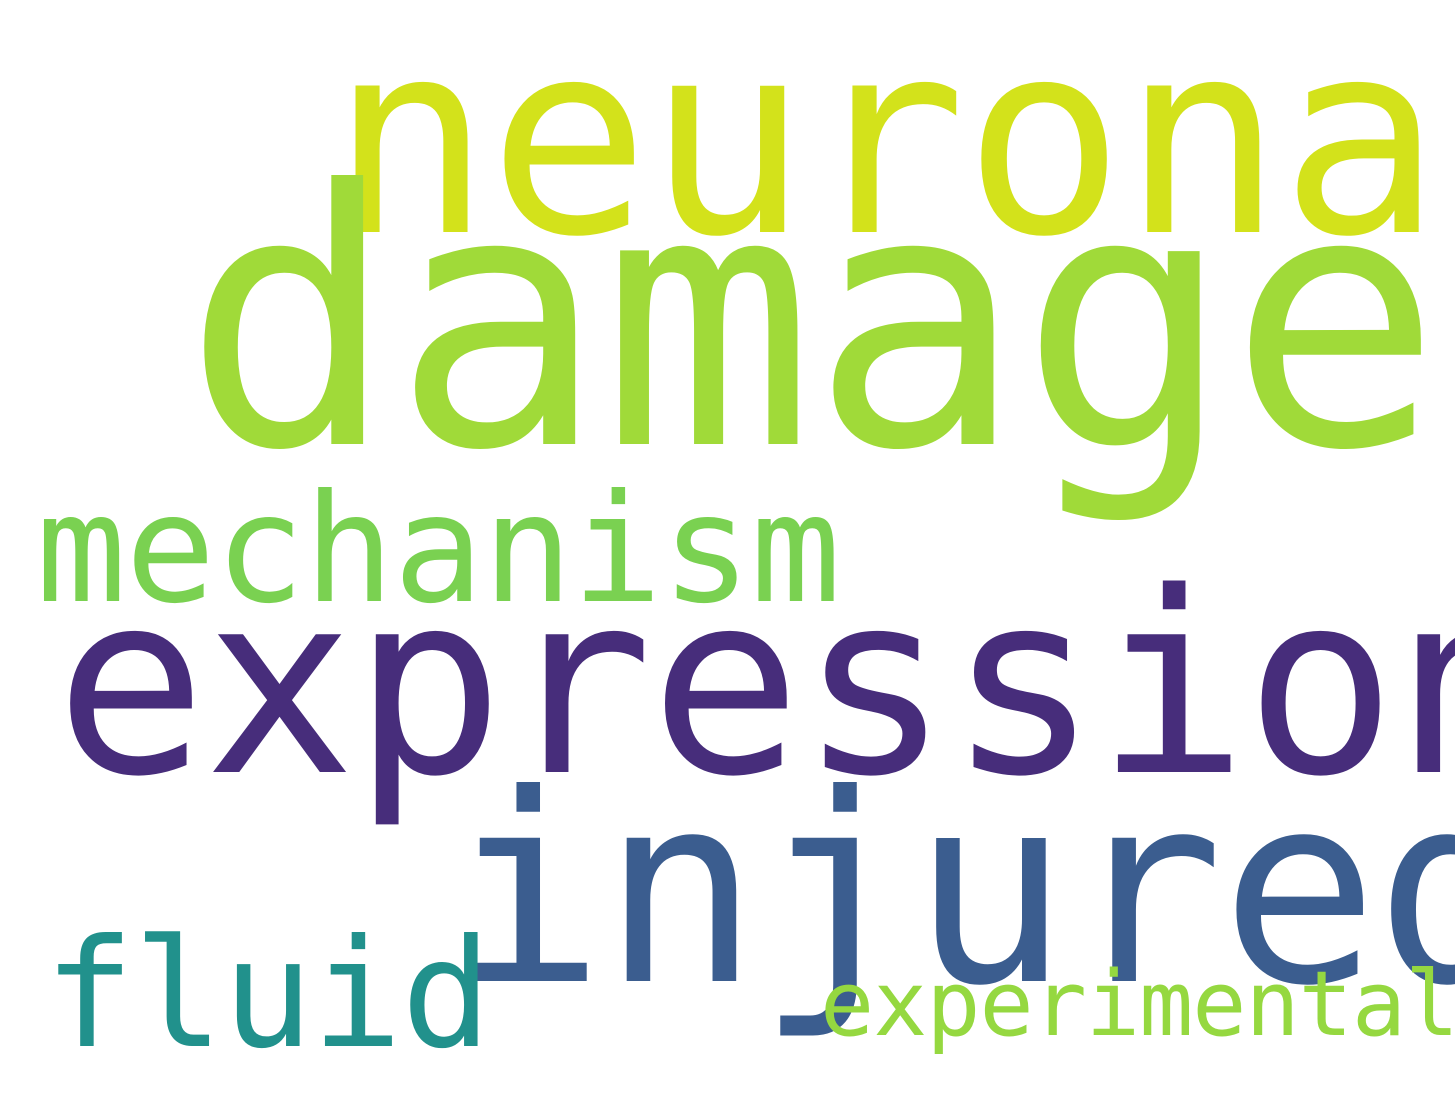 Image resolution: width=1455 pixels, height=1106 pixels. I want to click on word-experimental: experimental, so click(1137, 1004).